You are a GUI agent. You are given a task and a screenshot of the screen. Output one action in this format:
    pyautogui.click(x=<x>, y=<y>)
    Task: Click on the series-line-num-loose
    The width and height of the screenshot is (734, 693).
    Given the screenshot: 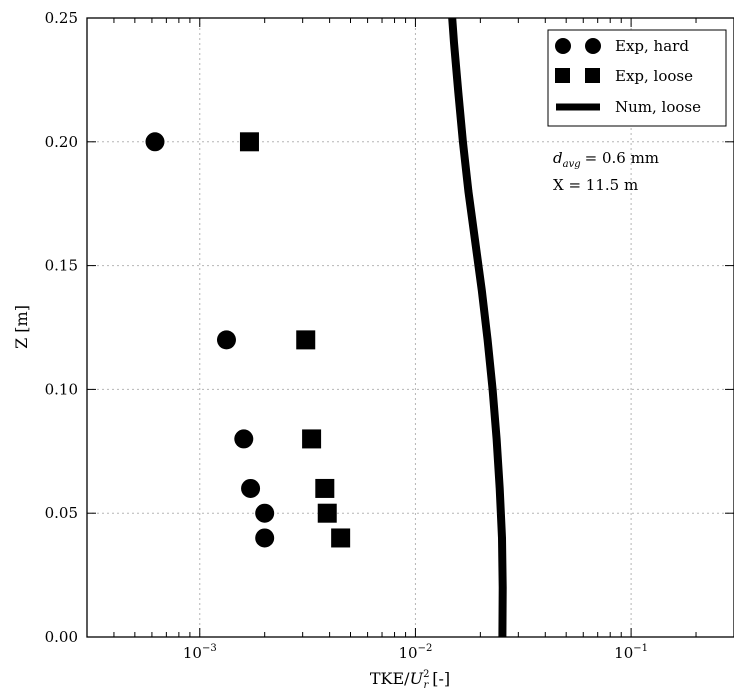 What is the action you would take?
    pyautogui.click(x=477, y=327)
    